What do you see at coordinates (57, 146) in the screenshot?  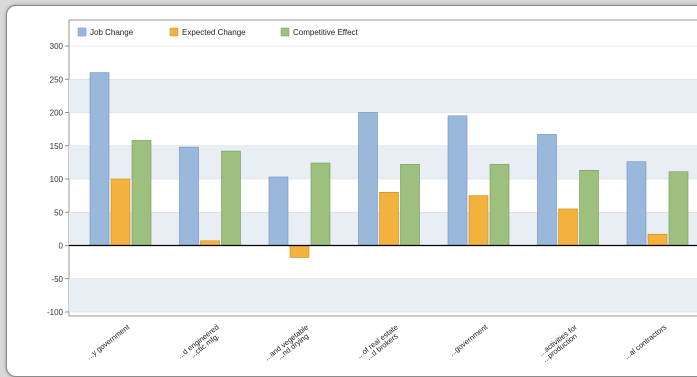 I see `y-tick-label: 150` at bounding box center [57, 146].